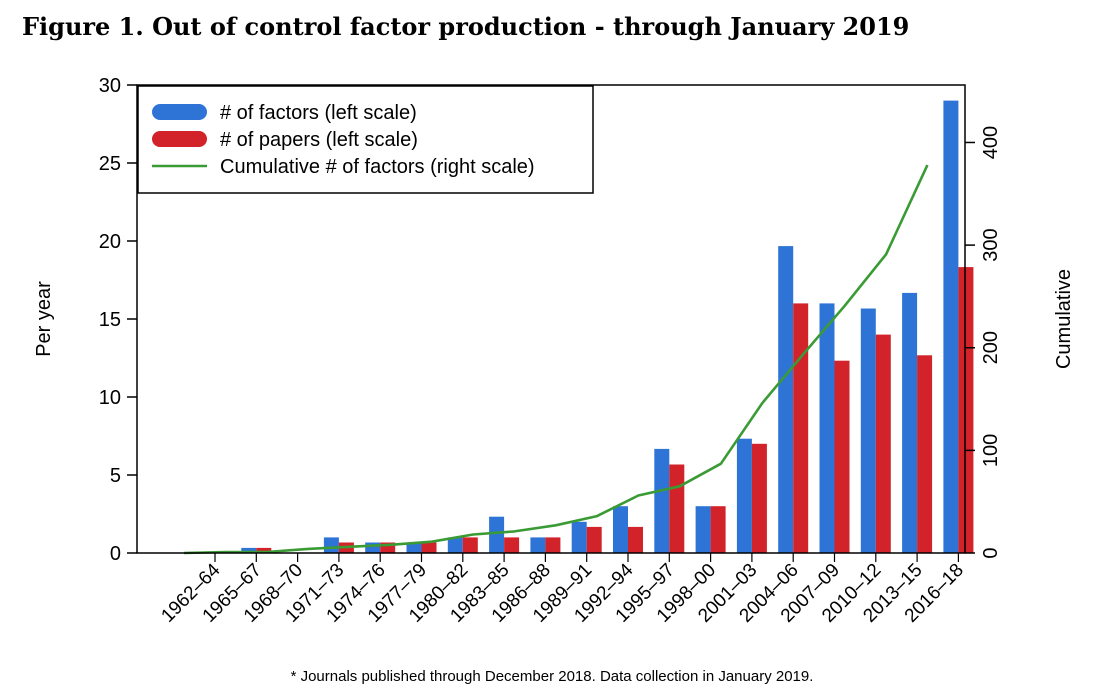 This screenshot has width=1104, height=700. What do you see at coordinates (991, 347) in the screenshot?
I see `right-tick-label: 200` at bounding box center [991, 347].